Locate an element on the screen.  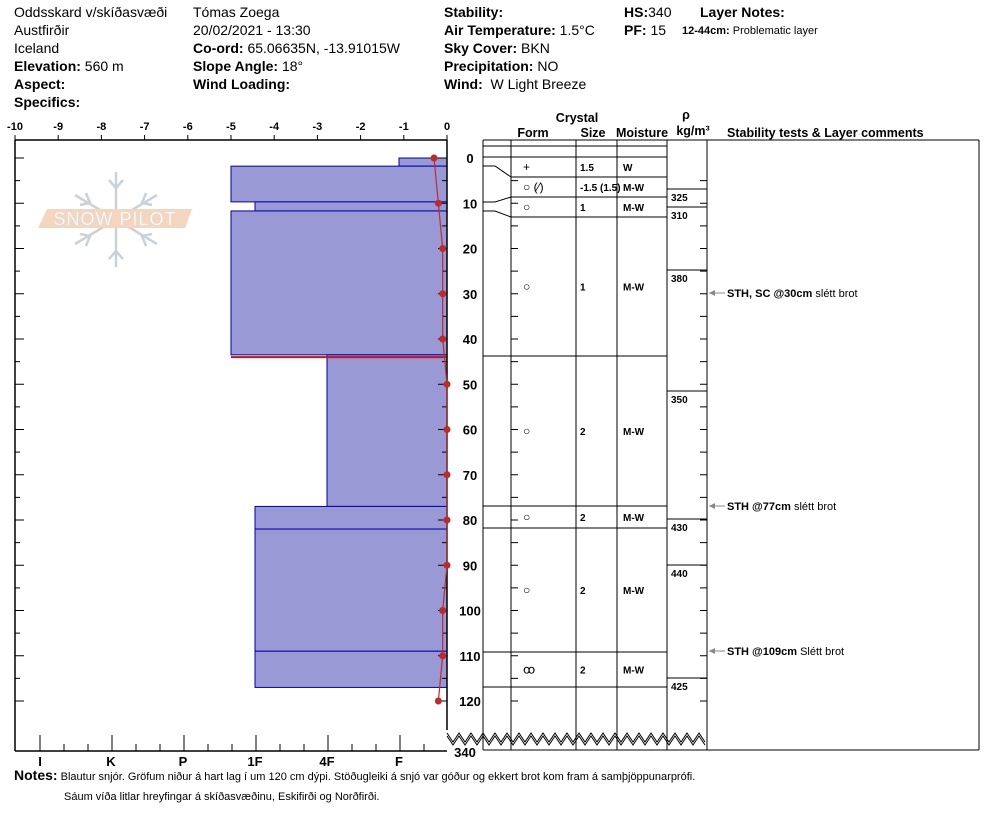
layer-note: 12-44cm: Problematic layer is located at coordinates (750, 31).